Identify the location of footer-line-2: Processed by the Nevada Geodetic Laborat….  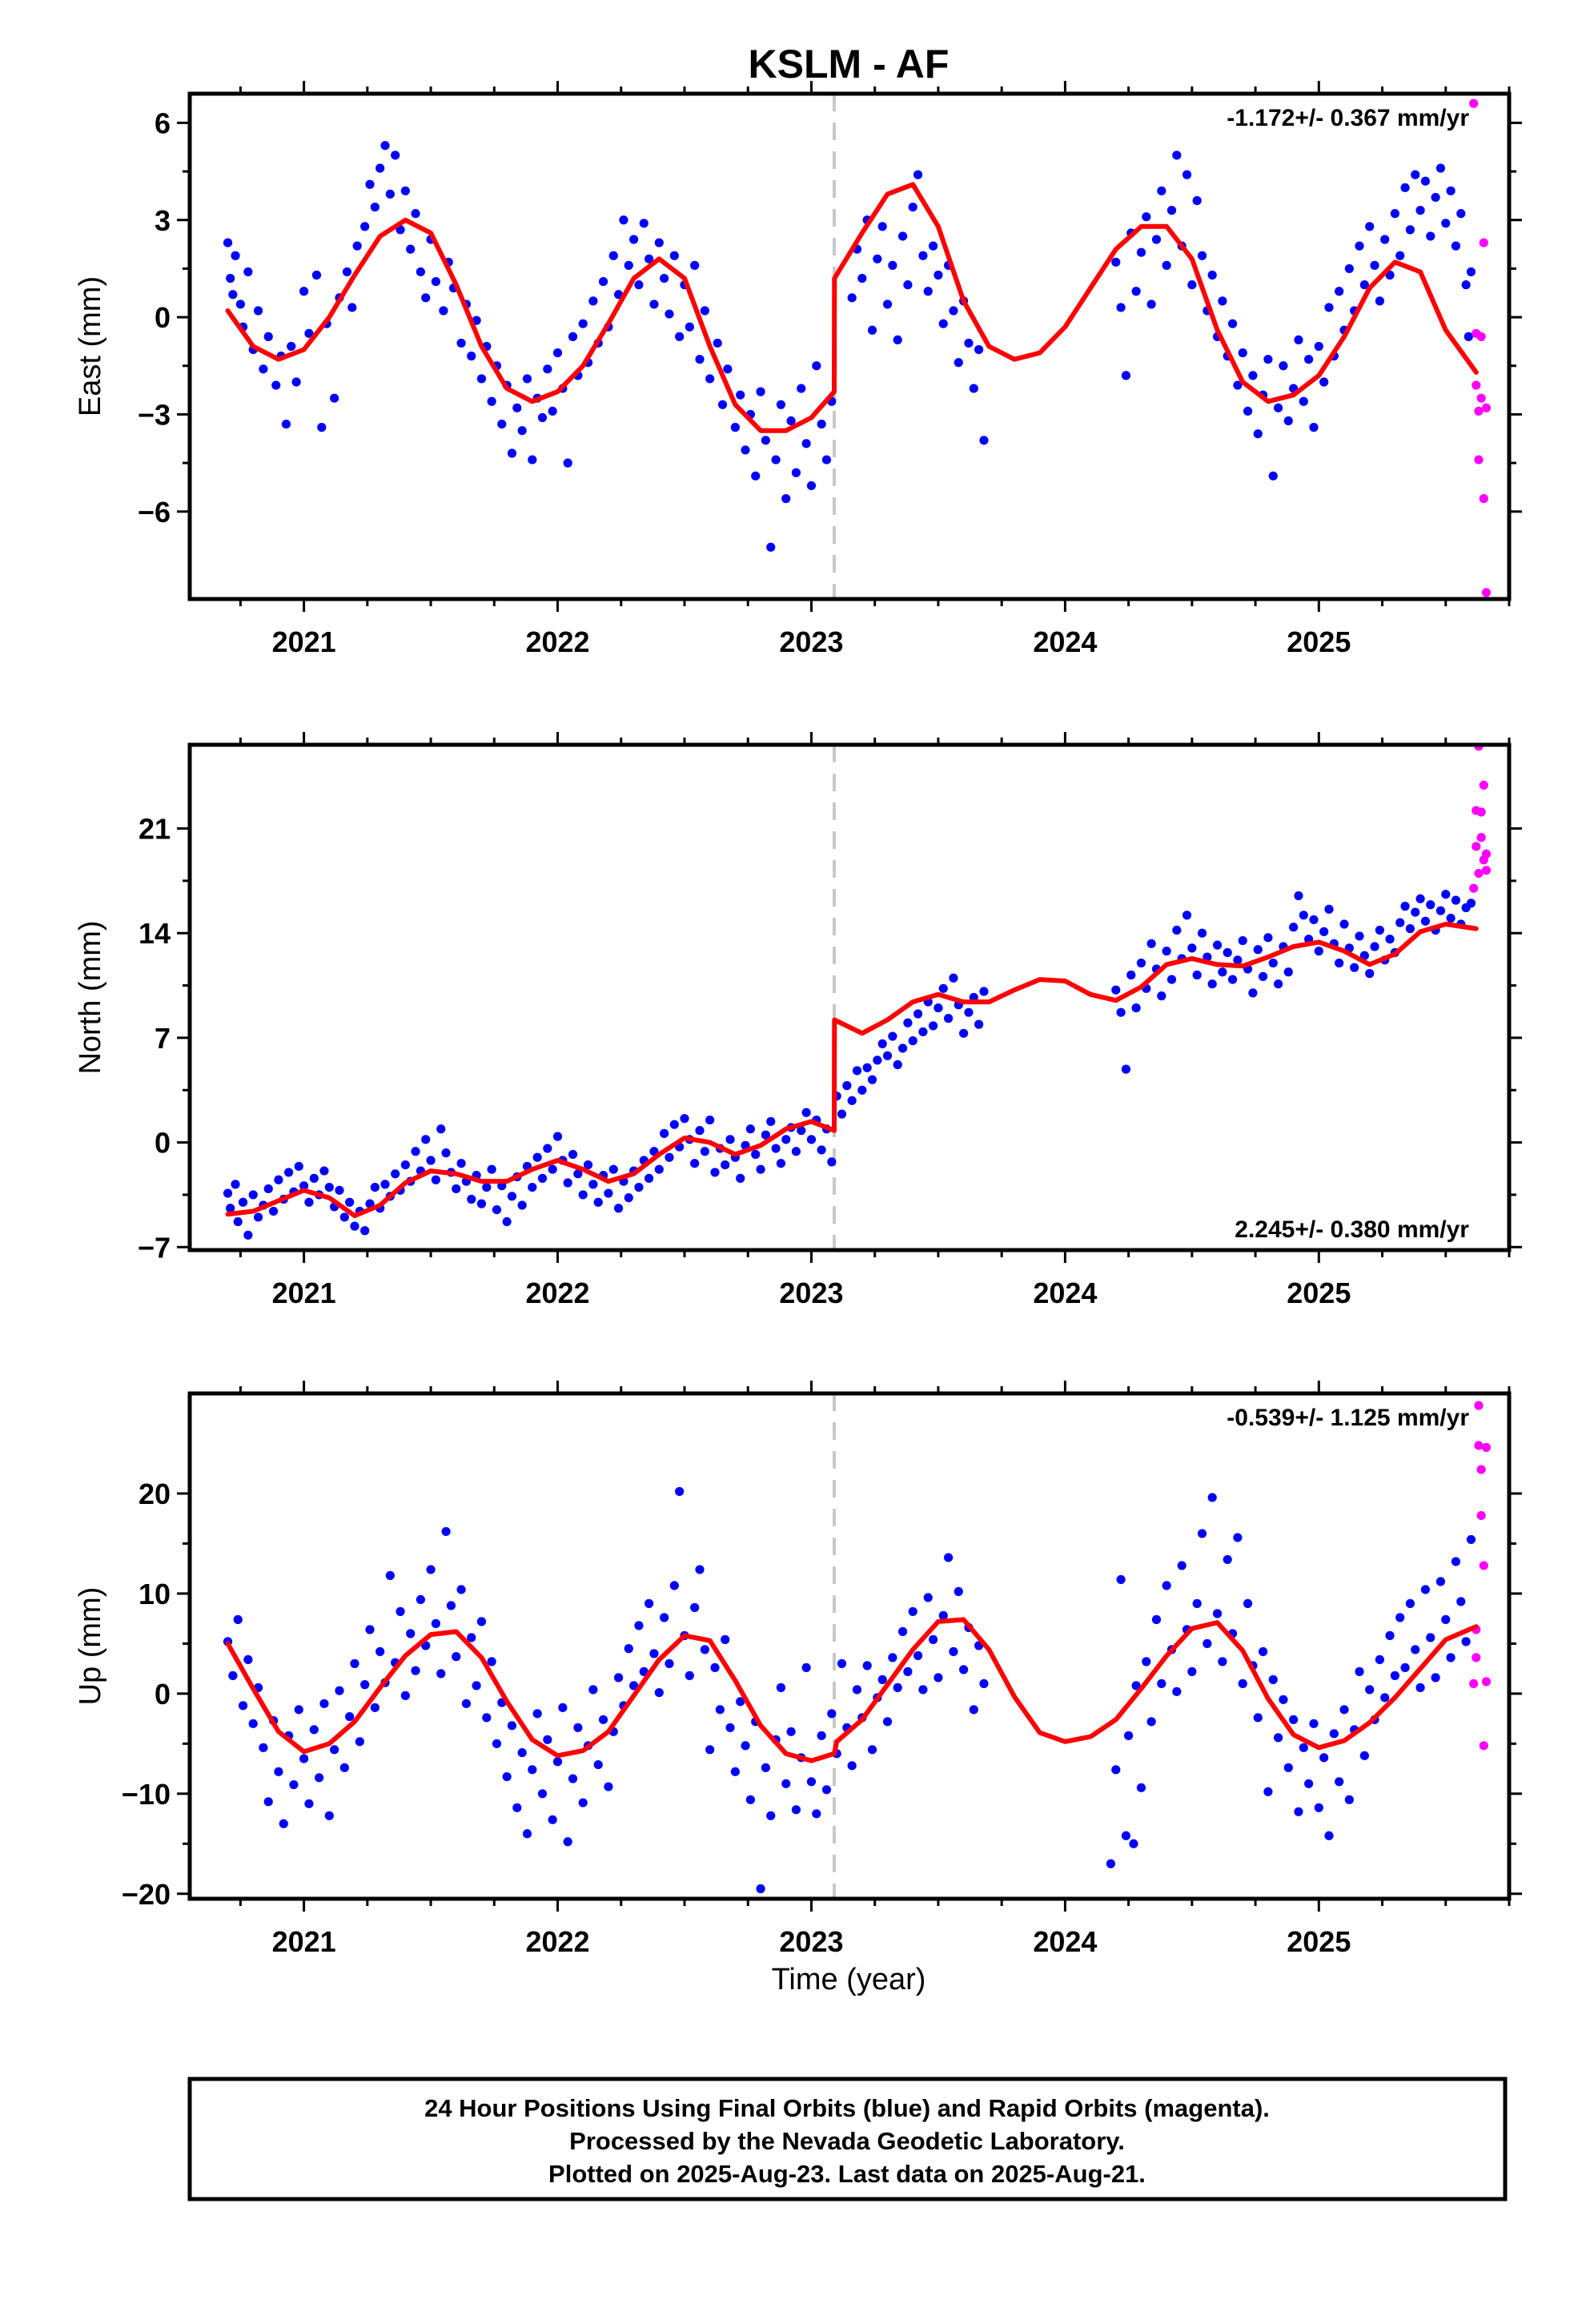
(847, 2141).